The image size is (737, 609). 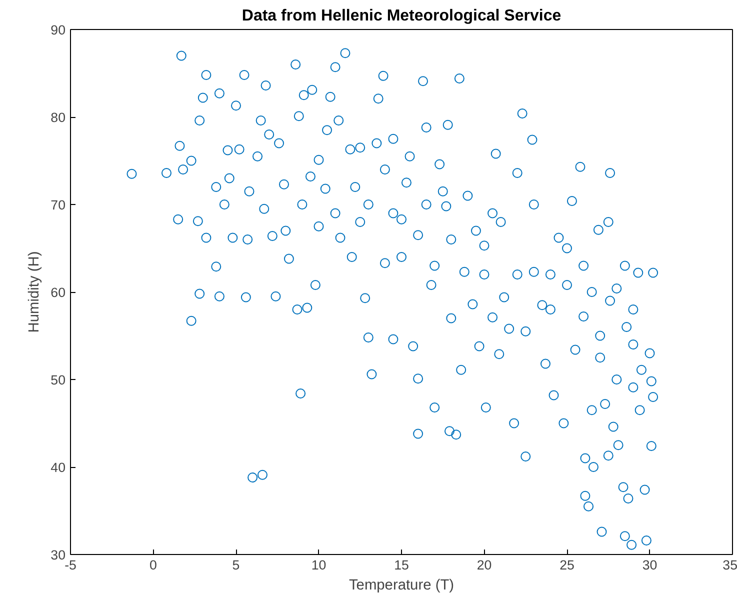 What do you see at coordinates (34, 292) in the screenshot?
I see `y-axis-title: Humidity (H)` at bounding box center [34, 292].